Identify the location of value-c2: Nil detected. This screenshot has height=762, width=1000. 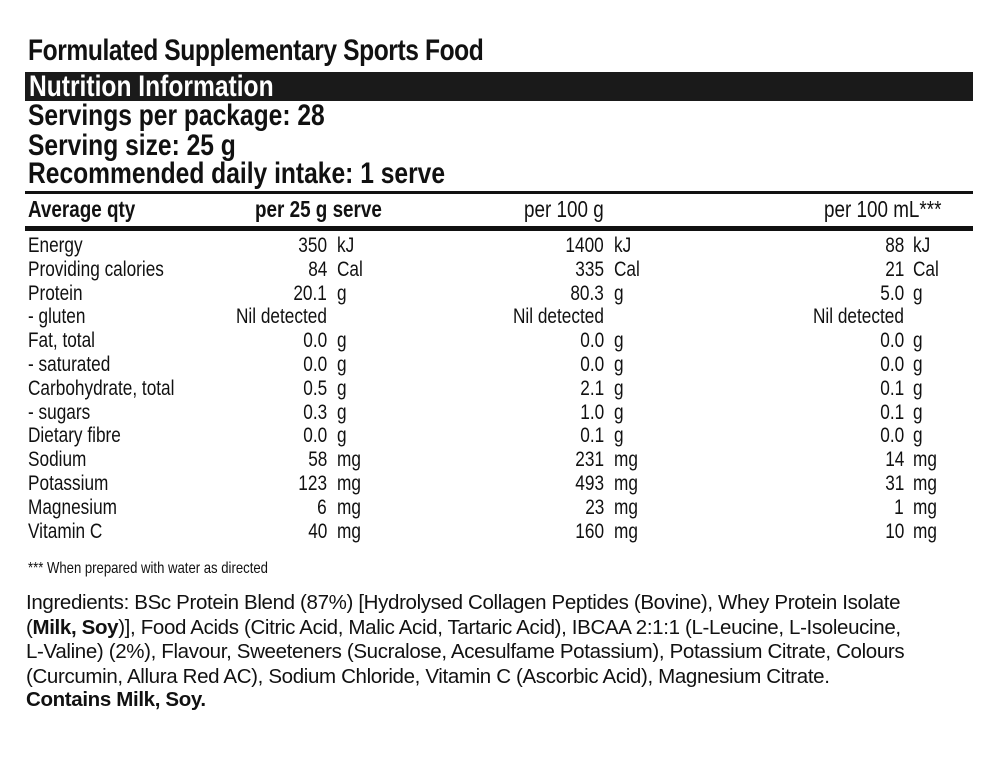
(558, 317).